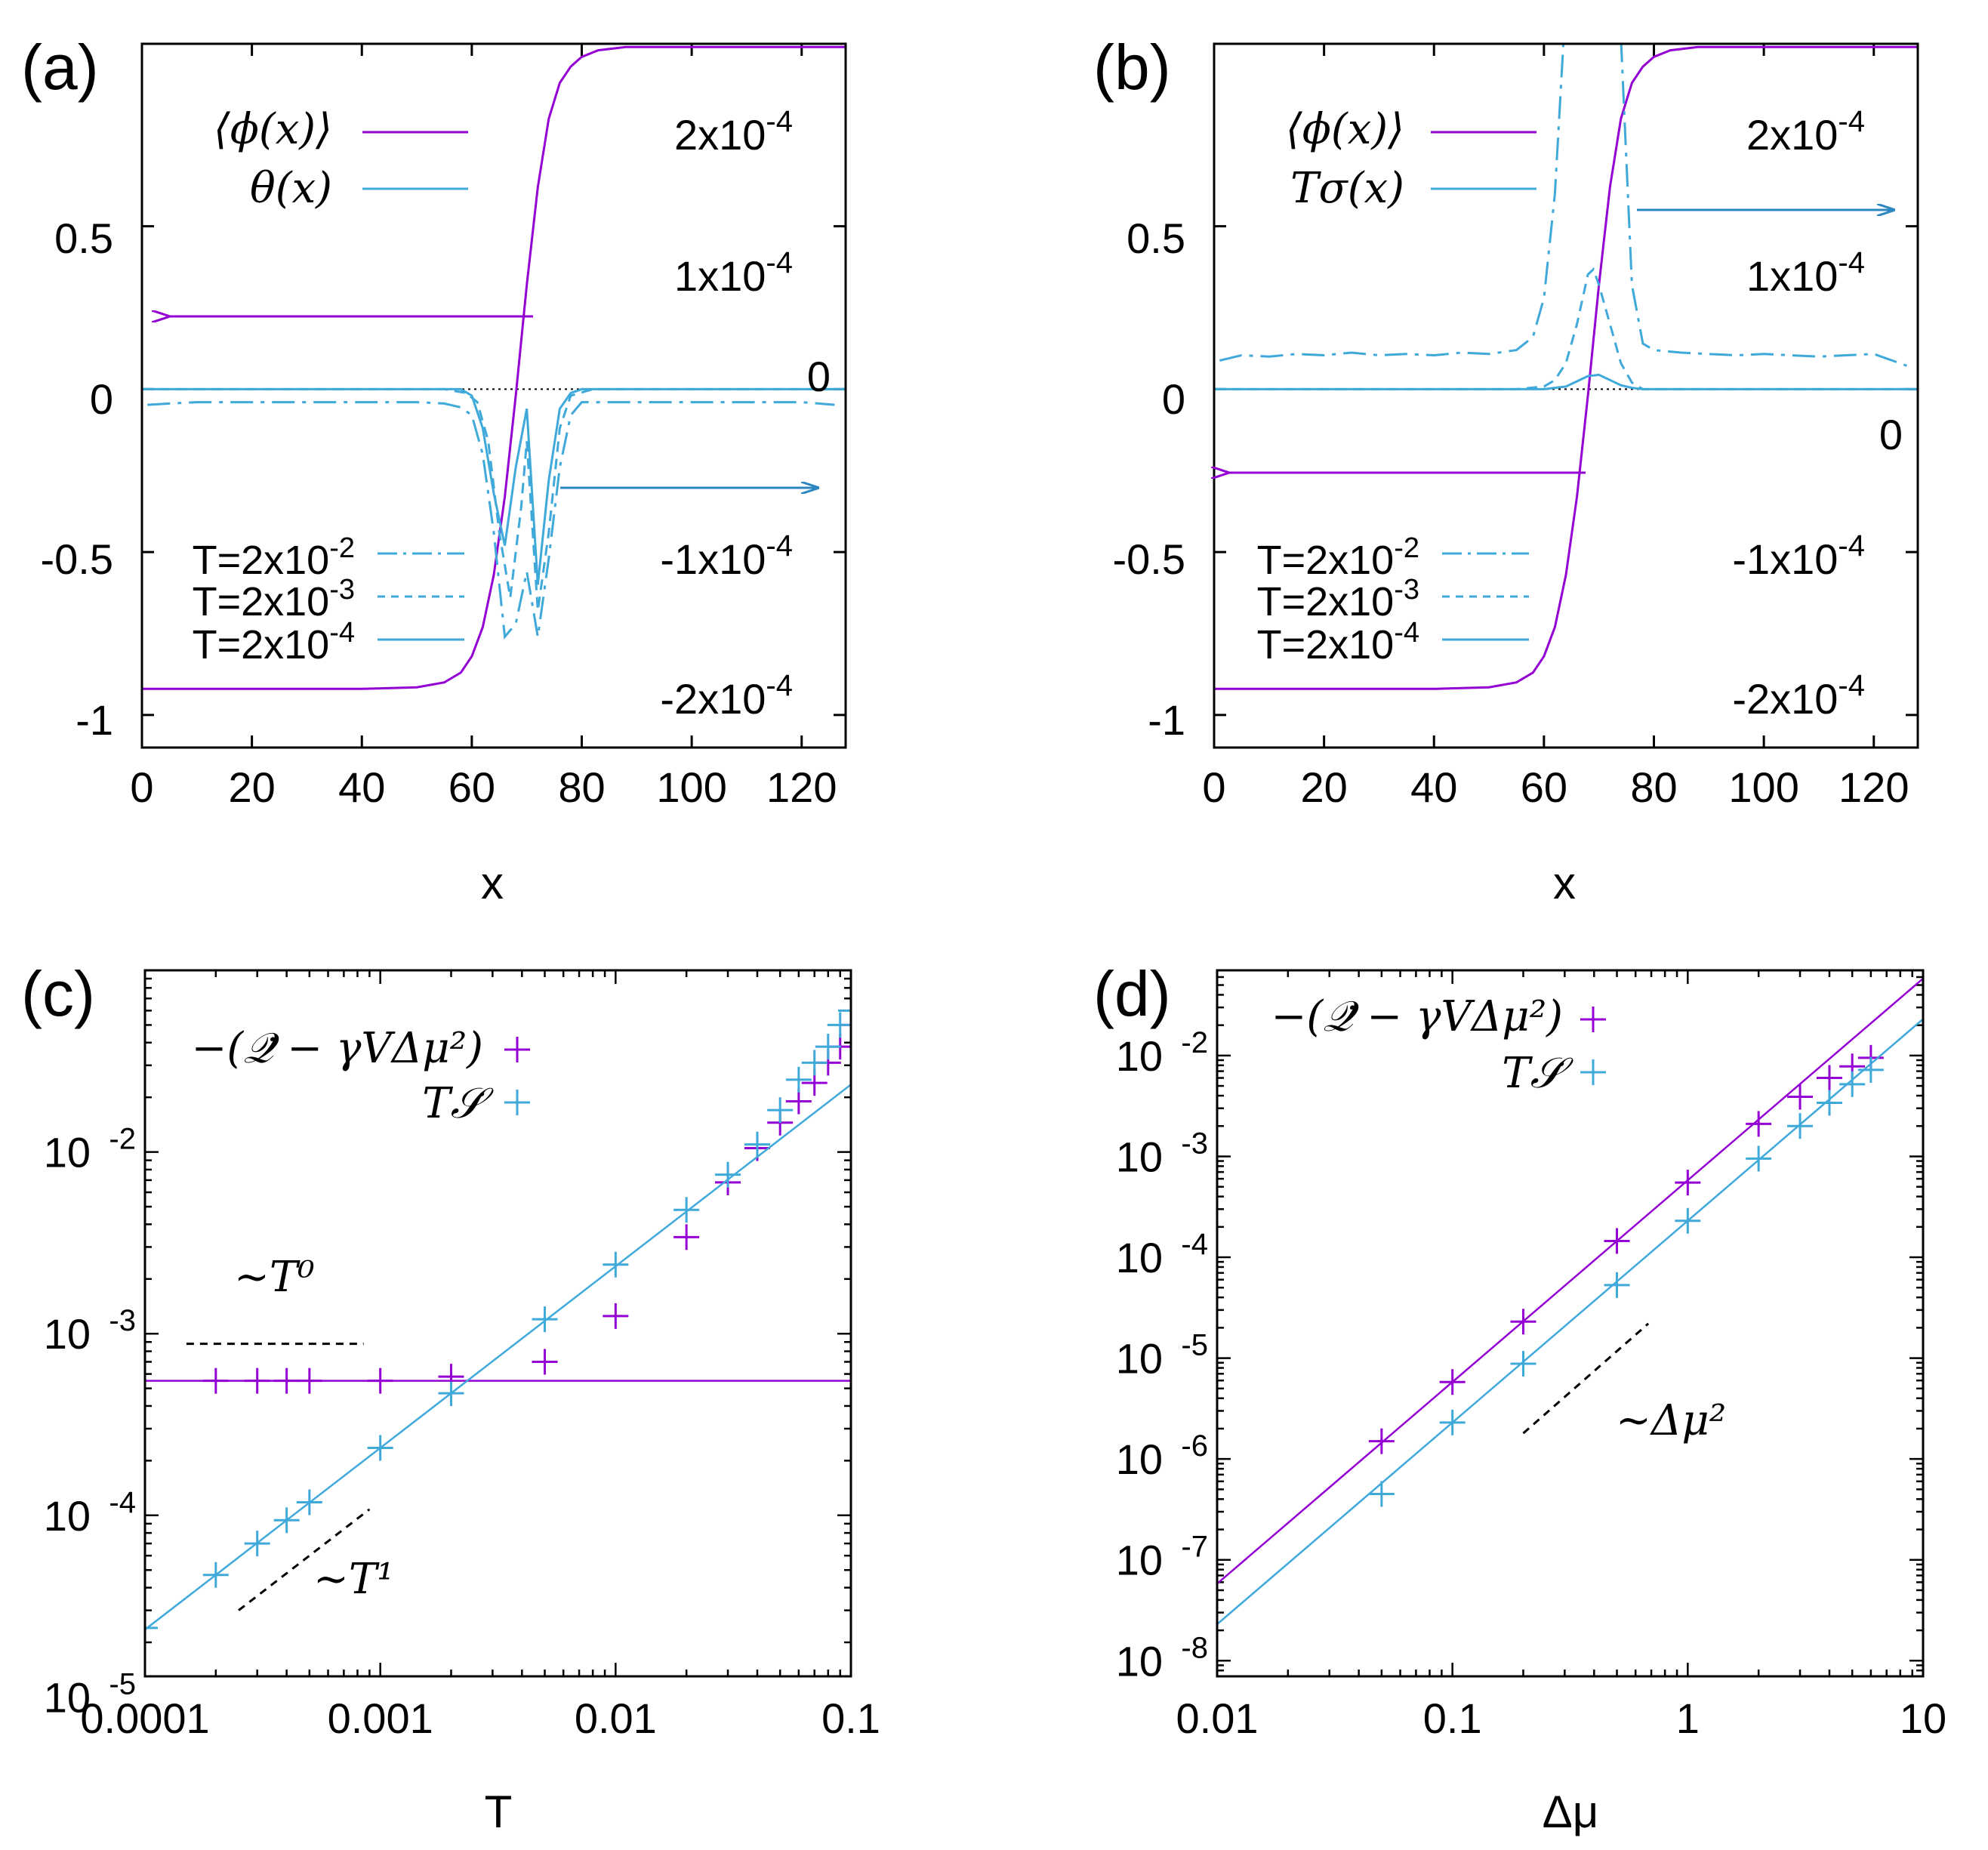  What do you see at coordinates (274, 599) in the screenshot?
I see `a-legend-T3: T=2x10-3` at bounding box center [274, 599].